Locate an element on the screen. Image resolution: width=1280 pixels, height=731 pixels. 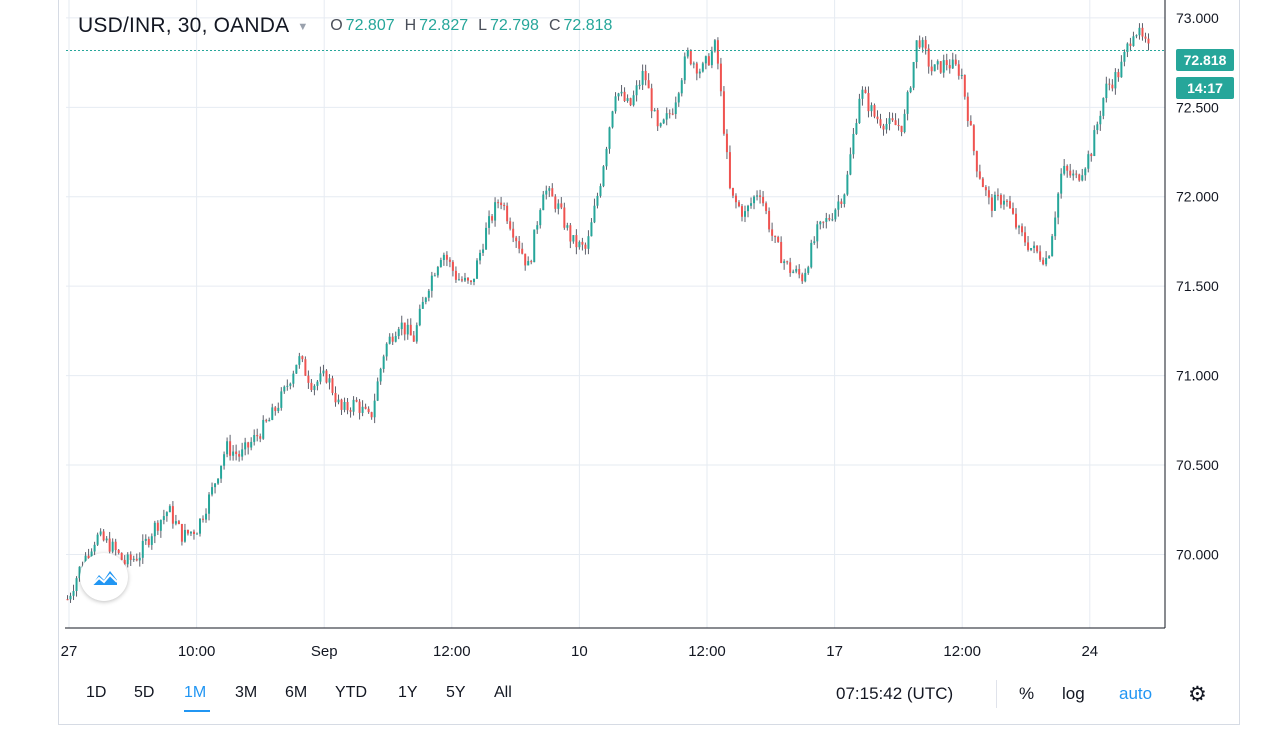
range-5y-button: 5Y is located at coordinates (456, 692).